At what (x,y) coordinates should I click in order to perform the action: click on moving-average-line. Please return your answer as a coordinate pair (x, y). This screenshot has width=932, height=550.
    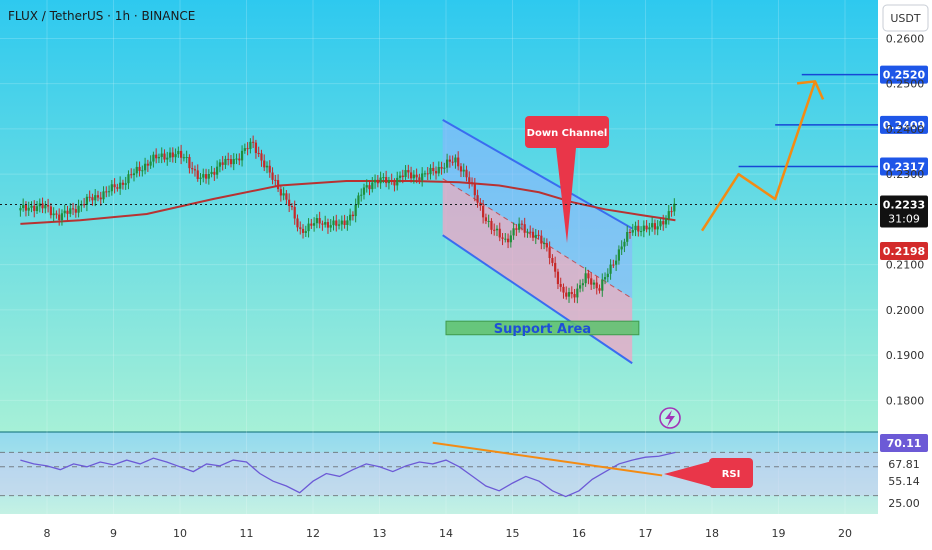
    Looking at the image, I should click on (348, 202).